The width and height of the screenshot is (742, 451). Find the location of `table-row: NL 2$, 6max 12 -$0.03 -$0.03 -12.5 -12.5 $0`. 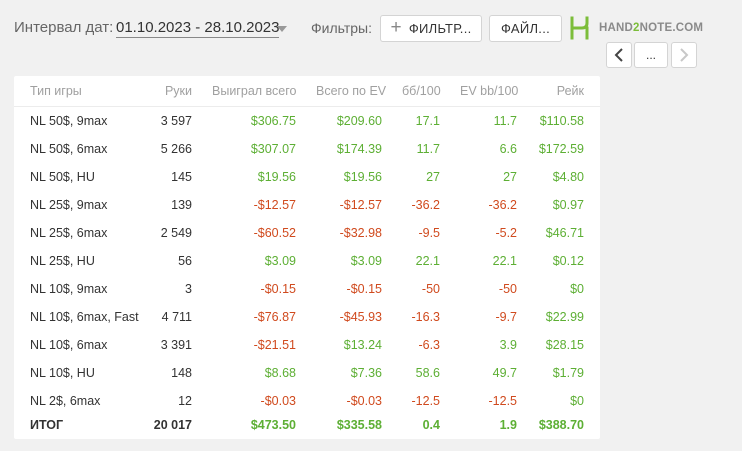

table-row: NL 2$, 6max 12 -$0.03 -$0.03 -12.5 -12.5 $0 is located at coordinates (307, 398).